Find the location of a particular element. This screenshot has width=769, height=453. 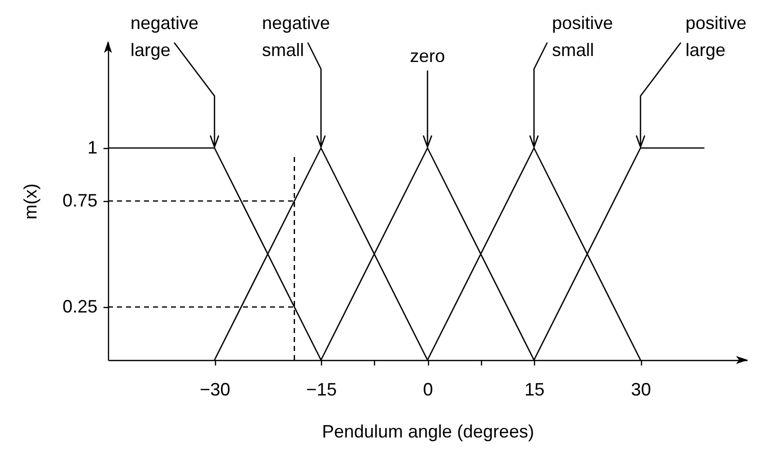

y-axis-title: m(x) is located at coordinates (30, 202).